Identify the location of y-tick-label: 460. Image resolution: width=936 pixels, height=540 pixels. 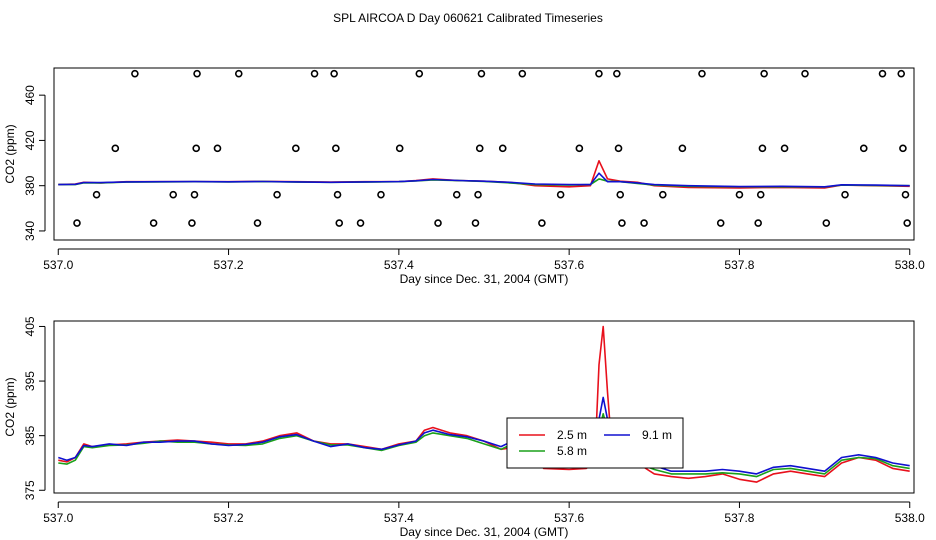
(30, 95).